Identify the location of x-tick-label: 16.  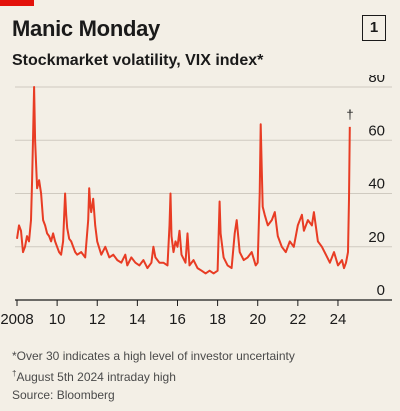
(177, 319).